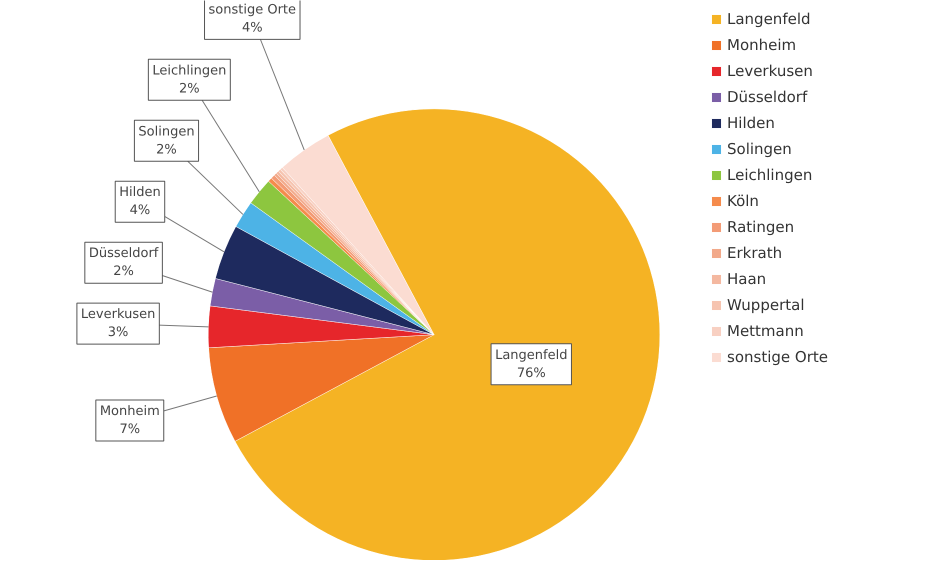 This screenshot has width=951, height=575. I want to click on legend-label: Monheim, so click(761, 45).